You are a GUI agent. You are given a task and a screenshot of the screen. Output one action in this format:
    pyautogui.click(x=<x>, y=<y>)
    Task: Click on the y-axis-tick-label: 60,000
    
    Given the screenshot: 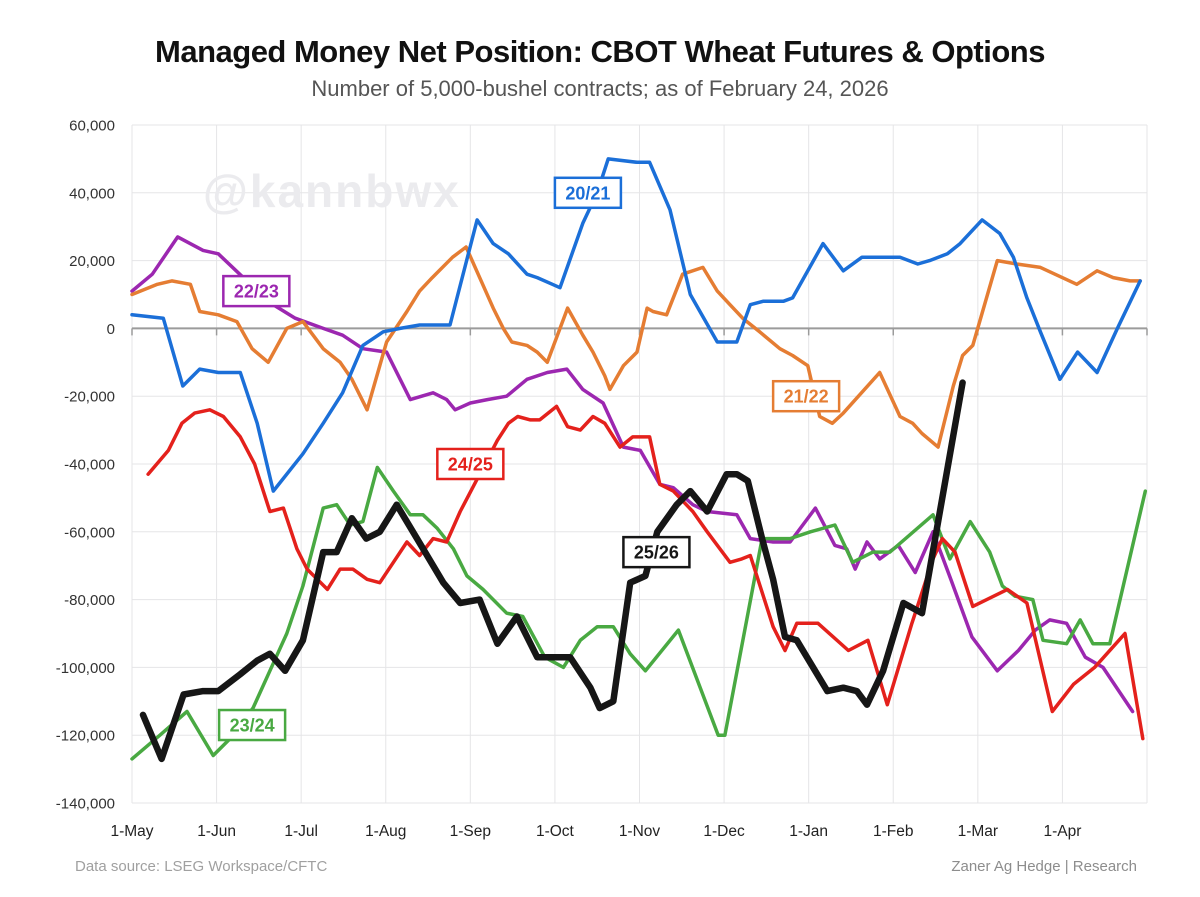 What is the action you would take?
    pyautogui.click(x=92, y=126)
    